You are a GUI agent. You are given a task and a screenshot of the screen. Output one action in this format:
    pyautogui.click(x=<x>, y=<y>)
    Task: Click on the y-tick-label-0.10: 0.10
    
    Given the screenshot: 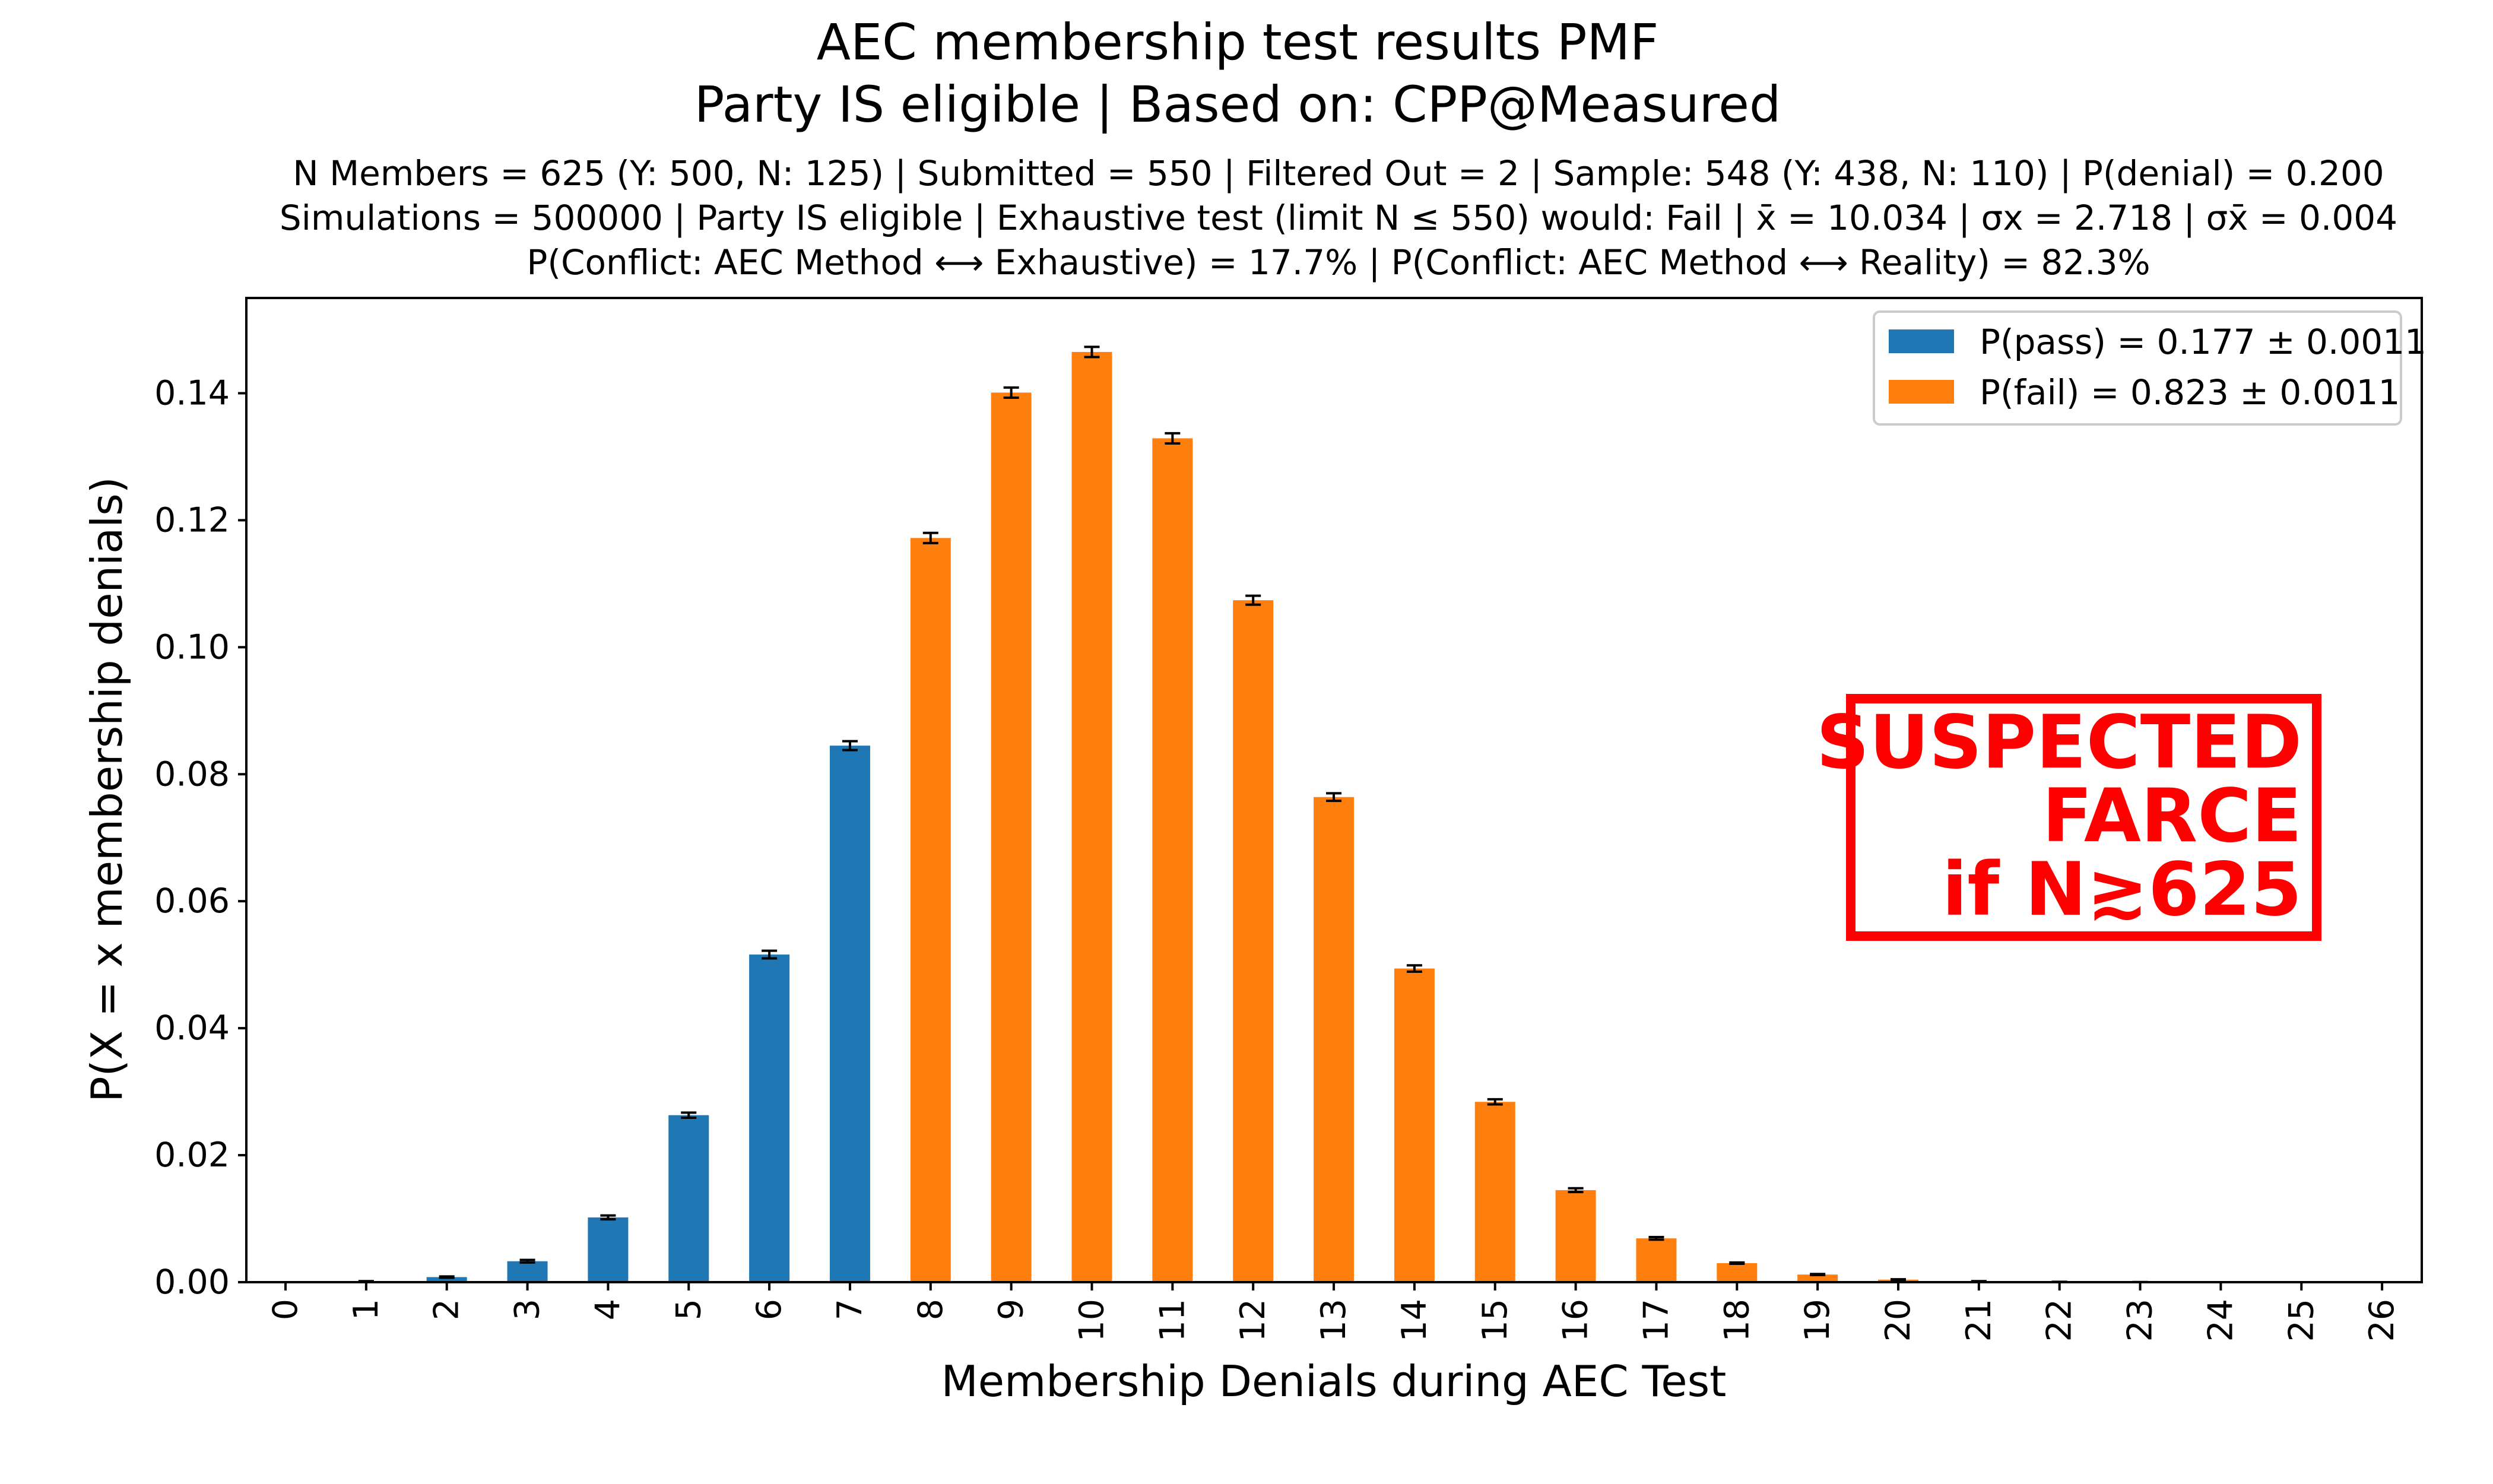 What is the action you would take?
    pyautogui.click(x=192, y=647)
    